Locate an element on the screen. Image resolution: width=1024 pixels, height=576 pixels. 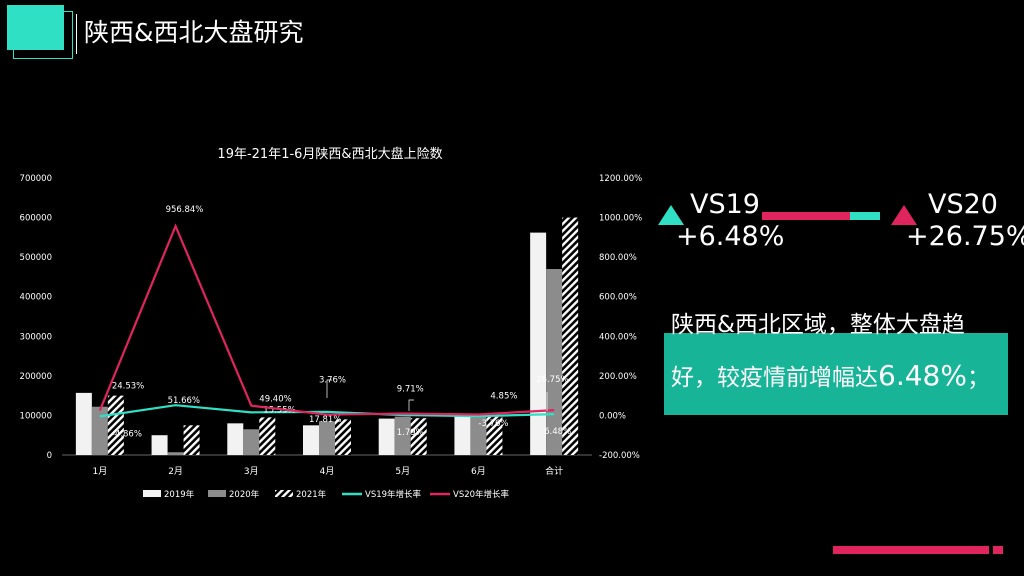
data-label-VS19年增长率: 17.81% is located at coordinates (325, 420).